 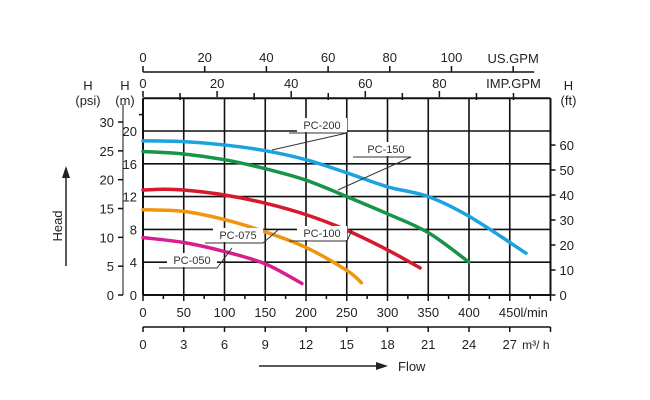 I want to click on tick-label-ft: 20, so click(x=567, y=245).